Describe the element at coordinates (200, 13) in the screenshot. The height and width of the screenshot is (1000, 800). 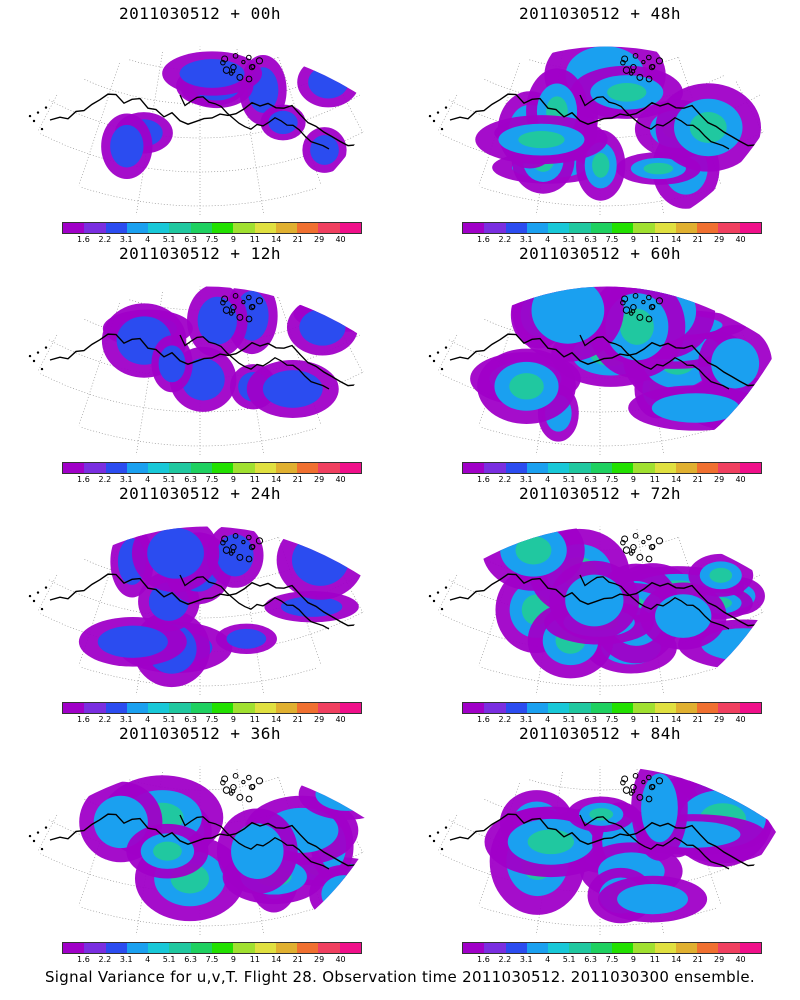
I see `panel-title: 2011030512 + 00h` at that location.